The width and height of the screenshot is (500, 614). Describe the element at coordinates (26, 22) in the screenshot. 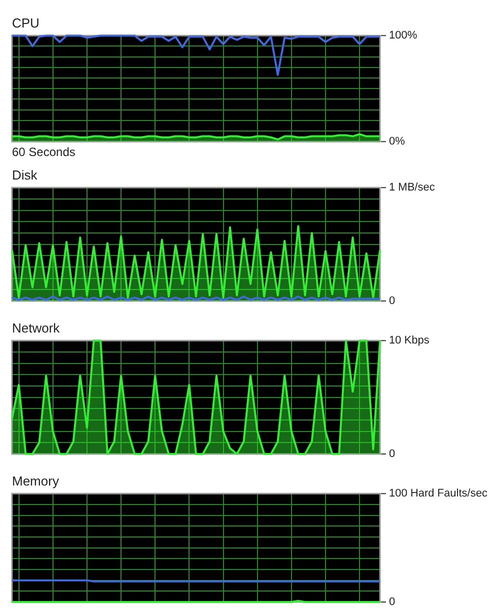

I see `chart-title: CPU` at that location.